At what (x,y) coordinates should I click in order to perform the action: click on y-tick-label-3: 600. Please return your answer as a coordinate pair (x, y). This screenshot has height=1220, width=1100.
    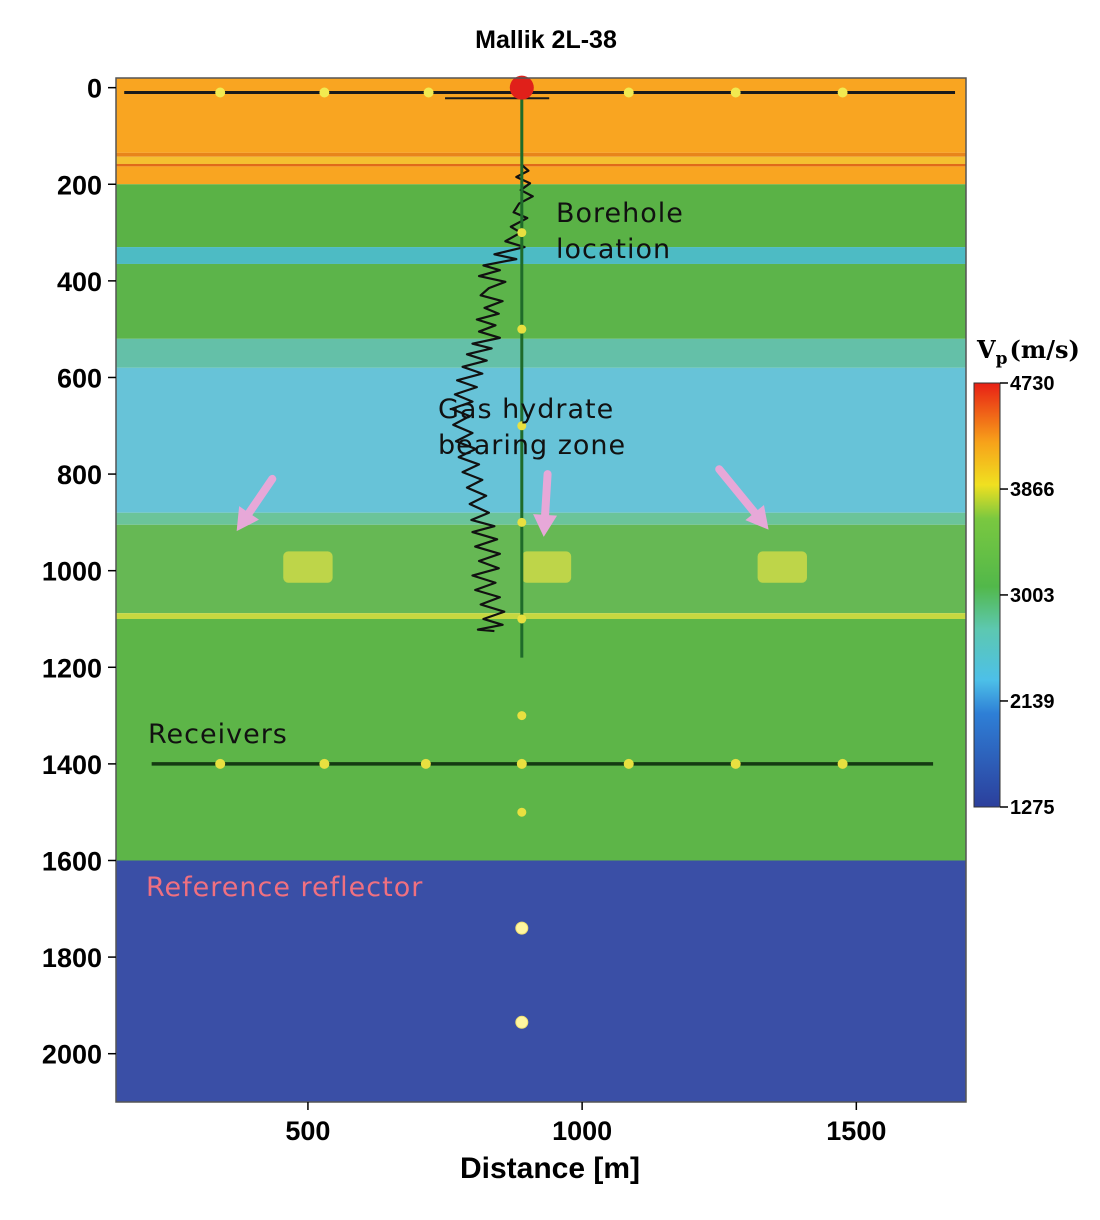
    Looking at the image, I should click on (79, 378).